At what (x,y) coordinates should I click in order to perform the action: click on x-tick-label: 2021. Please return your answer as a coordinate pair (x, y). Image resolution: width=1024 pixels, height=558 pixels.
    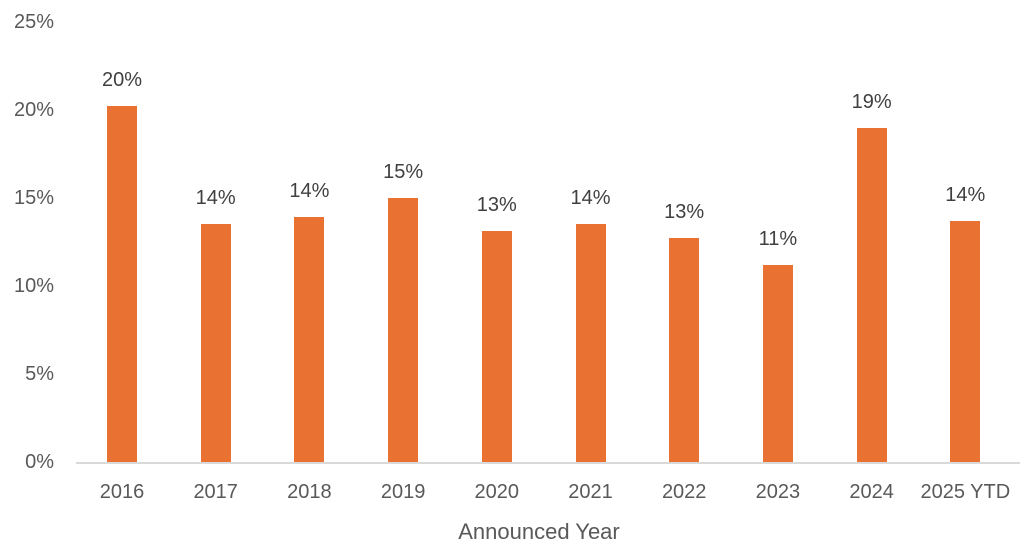
    Looking at the image, I should click on (590, 492).